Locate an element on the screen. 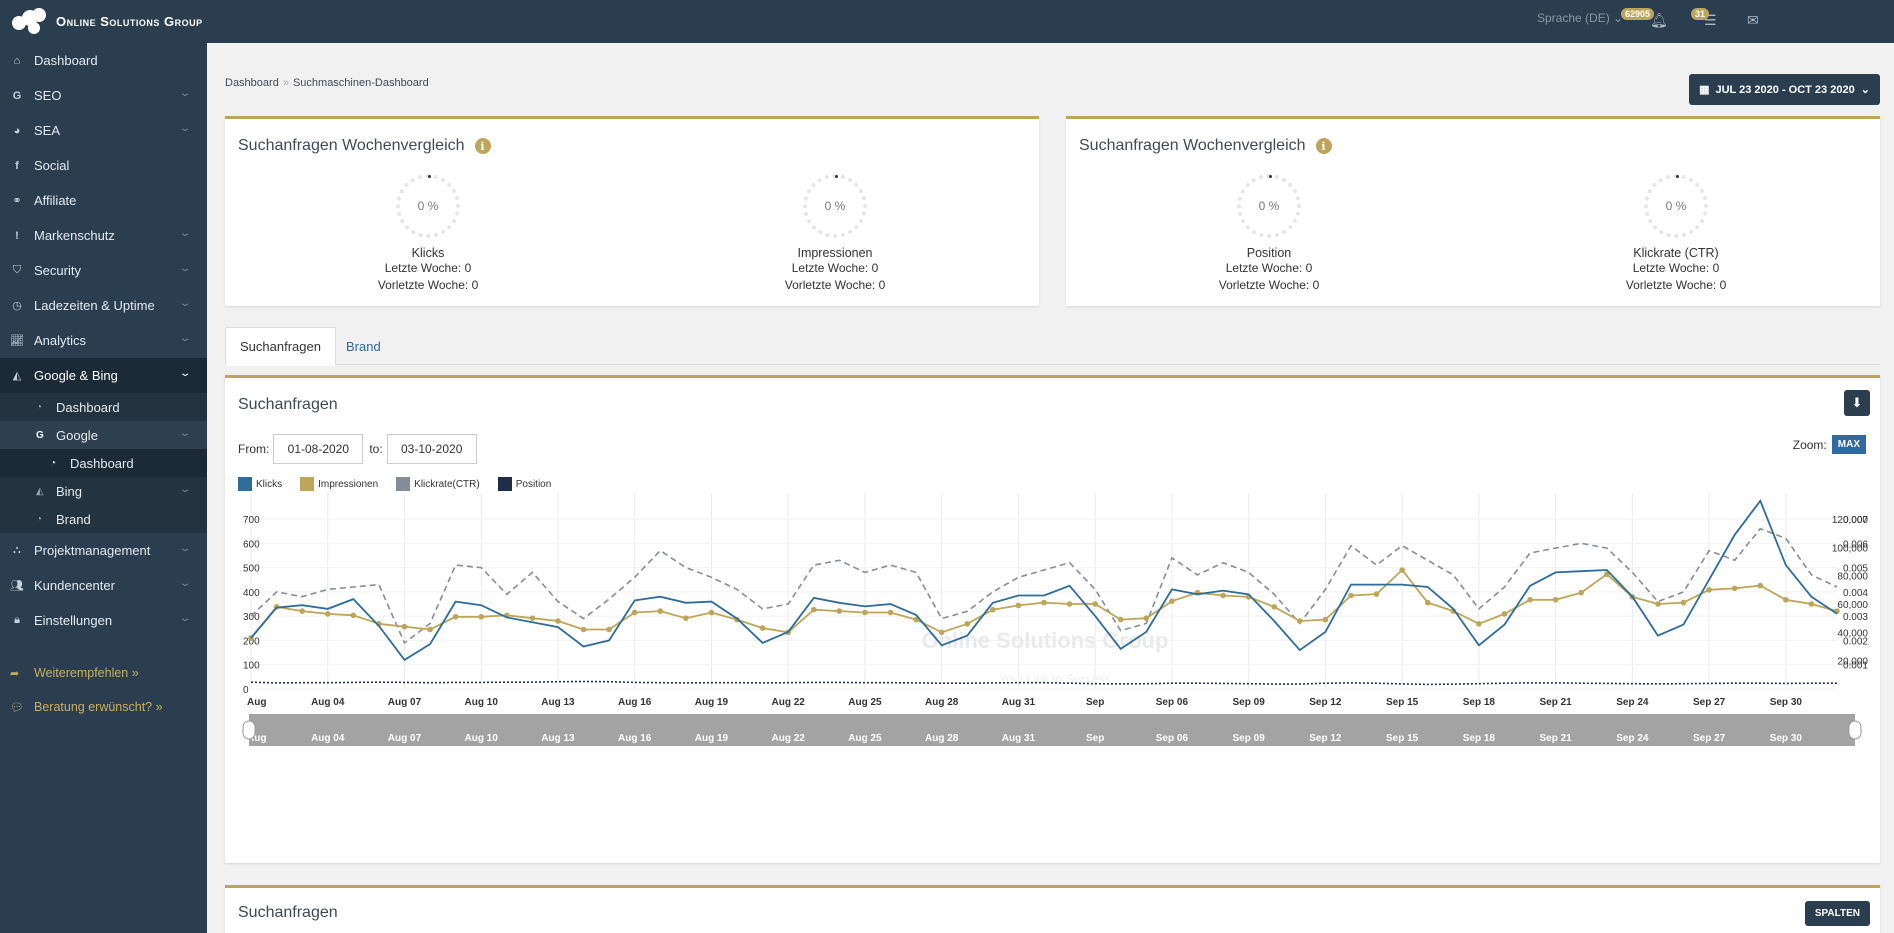  from-date-input: 01-08-2020 is located at coordinates (318, 449).